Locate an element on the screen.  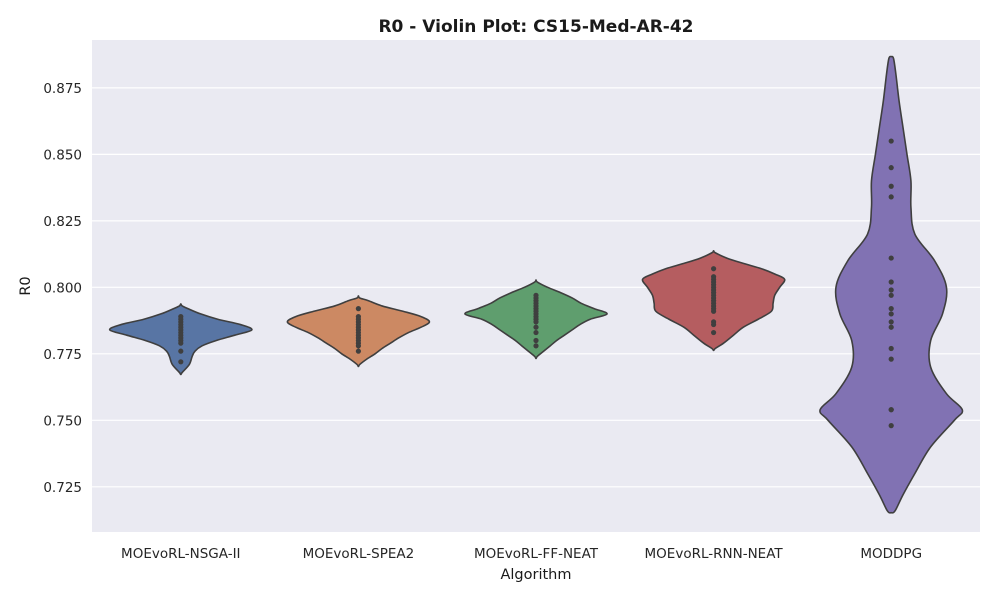
x-axis-label: Algorithm is located at coordinates (535, 575).